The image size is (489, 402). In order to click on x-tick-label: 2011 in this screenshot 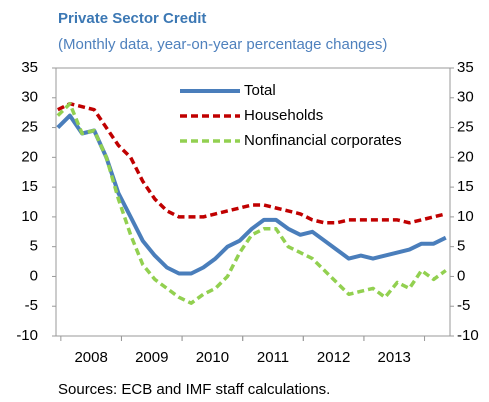, I will do `click(273, 357)`.